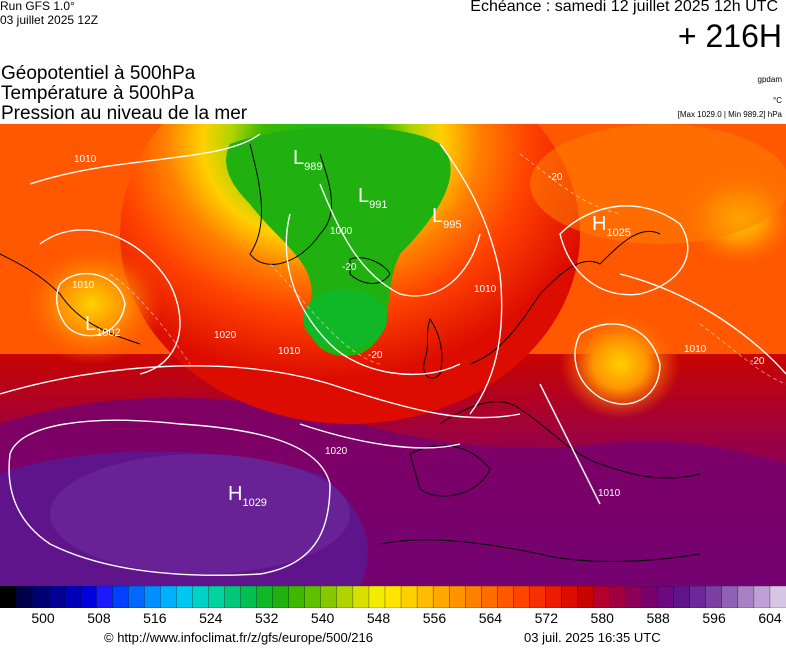  I want to click on color-scale-tick: 604, so click(770, 618).